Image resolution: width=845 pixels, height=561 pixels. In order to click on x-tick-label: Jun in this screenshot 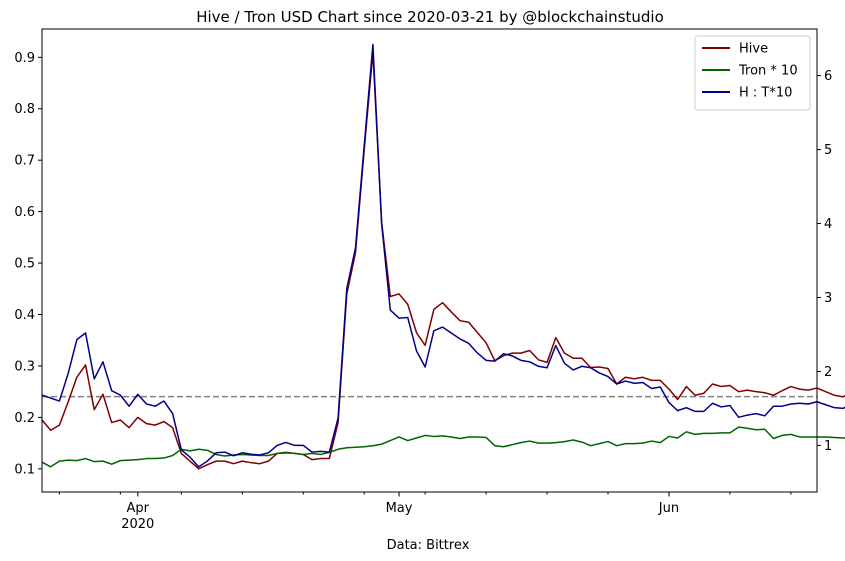, I will do `click(668, 508)`.